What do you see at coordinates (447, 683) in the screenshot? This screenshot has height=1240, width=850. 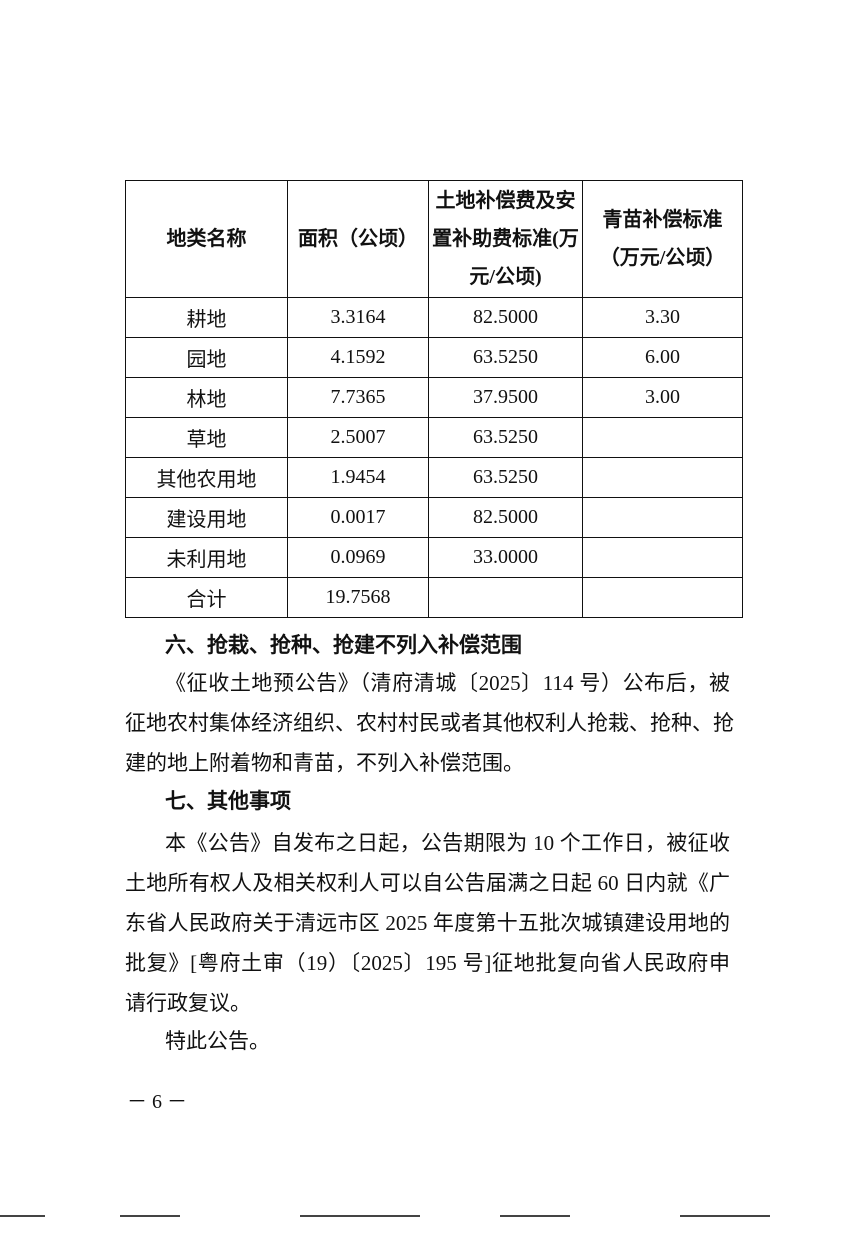 I see `section6-line: 《征收土地预公告》（清府清城〔2025〕114 号）公布后，被` at bounding box center [447, 683].